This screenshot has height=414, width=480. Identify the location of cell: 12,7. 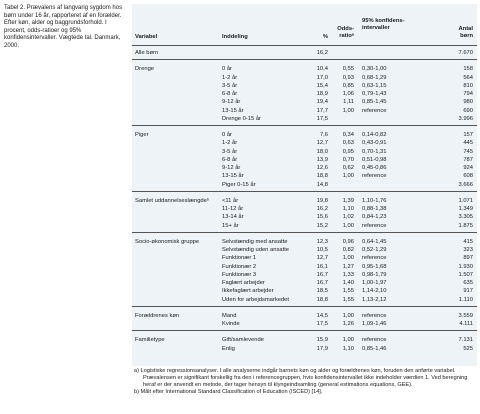
(322, 258).